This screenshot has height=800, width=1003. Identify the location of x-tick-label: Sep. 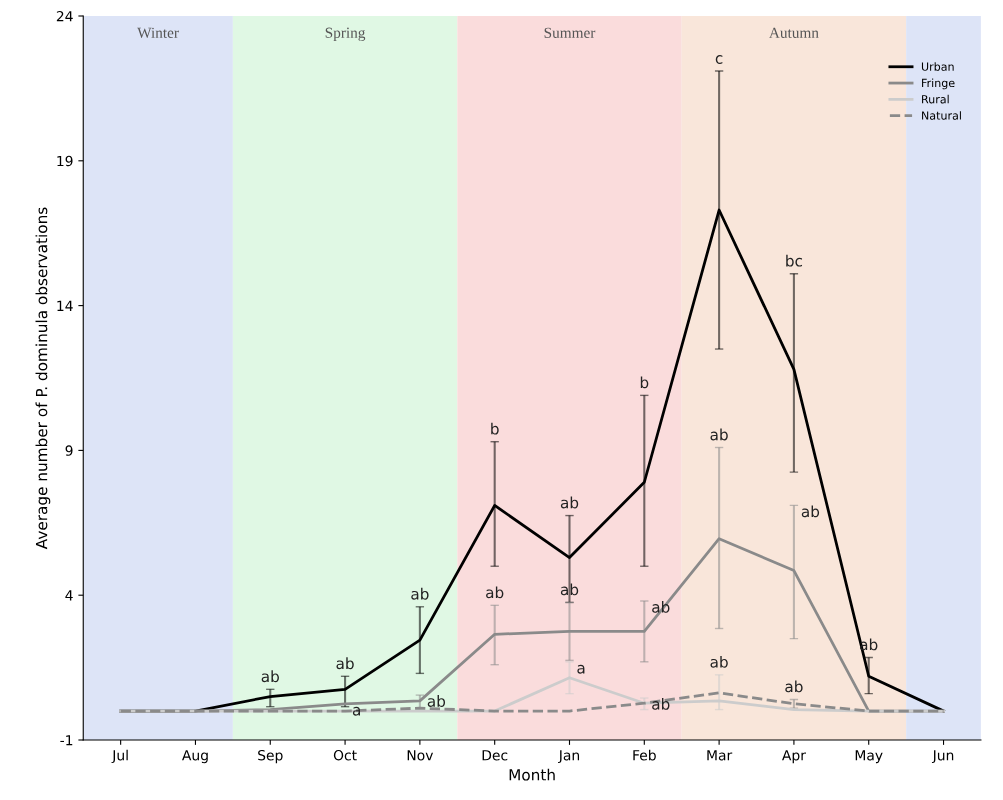
(270, 756).